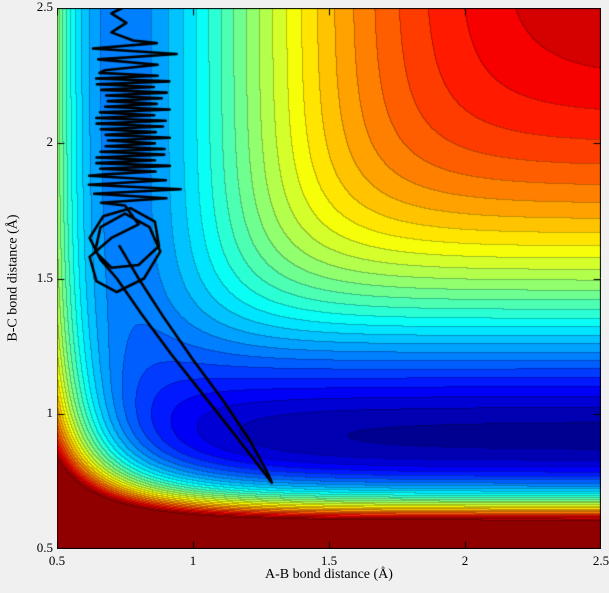  Describe the element at coordinates (329, 574) in the screenshot. I see `x-axis-label: A-B bond distance (Å)` at that location.